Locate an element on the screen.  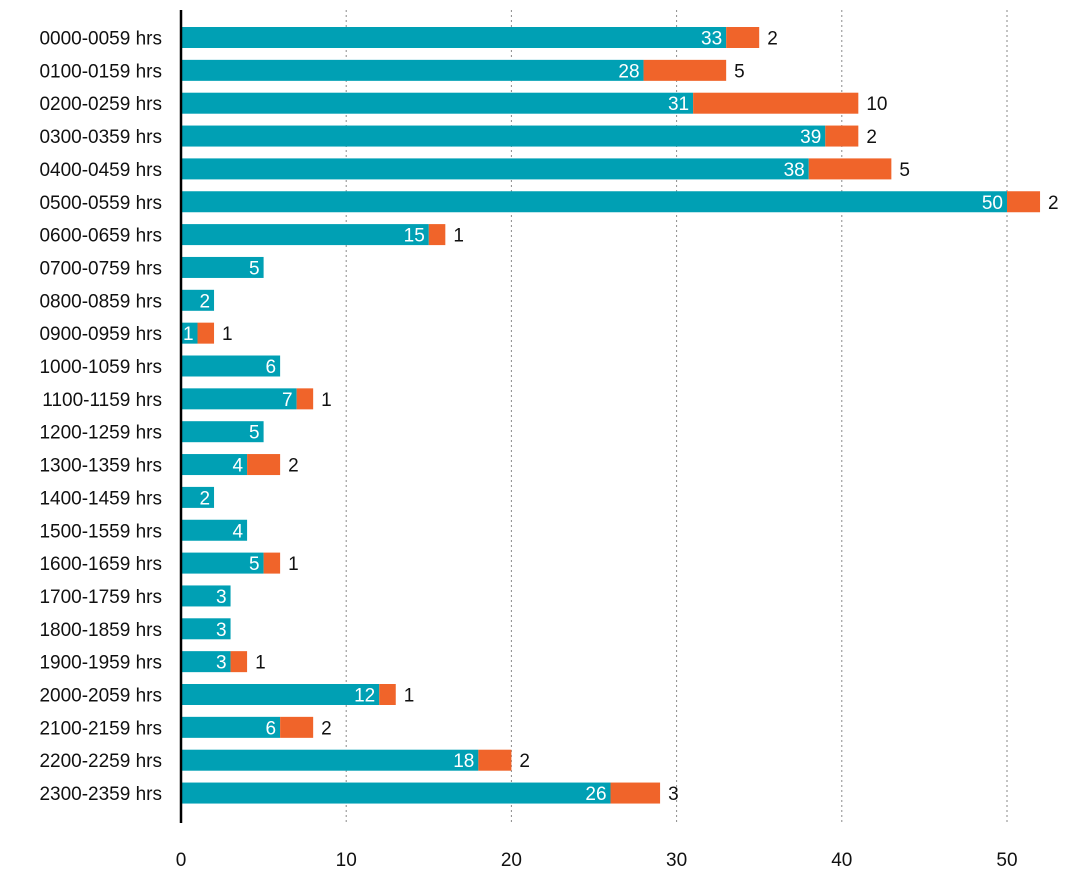
data-label-series-1: 1 is located at coordinates (188, 334).